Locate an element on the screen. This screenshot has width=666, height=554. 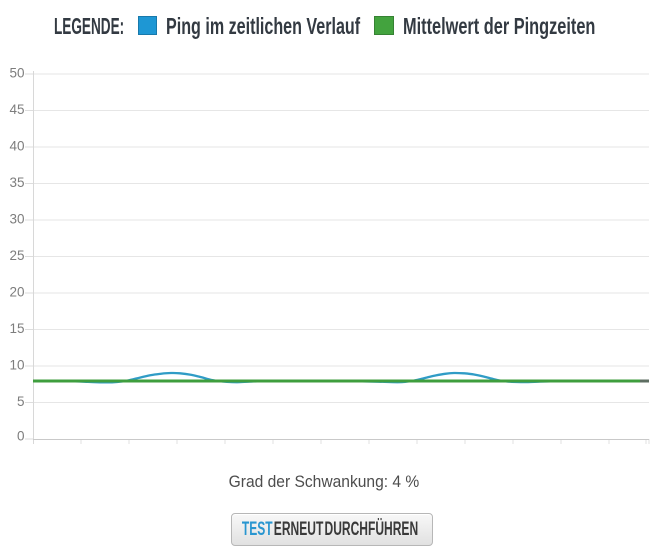
svg-text: 5 is located at coordinates (21, 401).